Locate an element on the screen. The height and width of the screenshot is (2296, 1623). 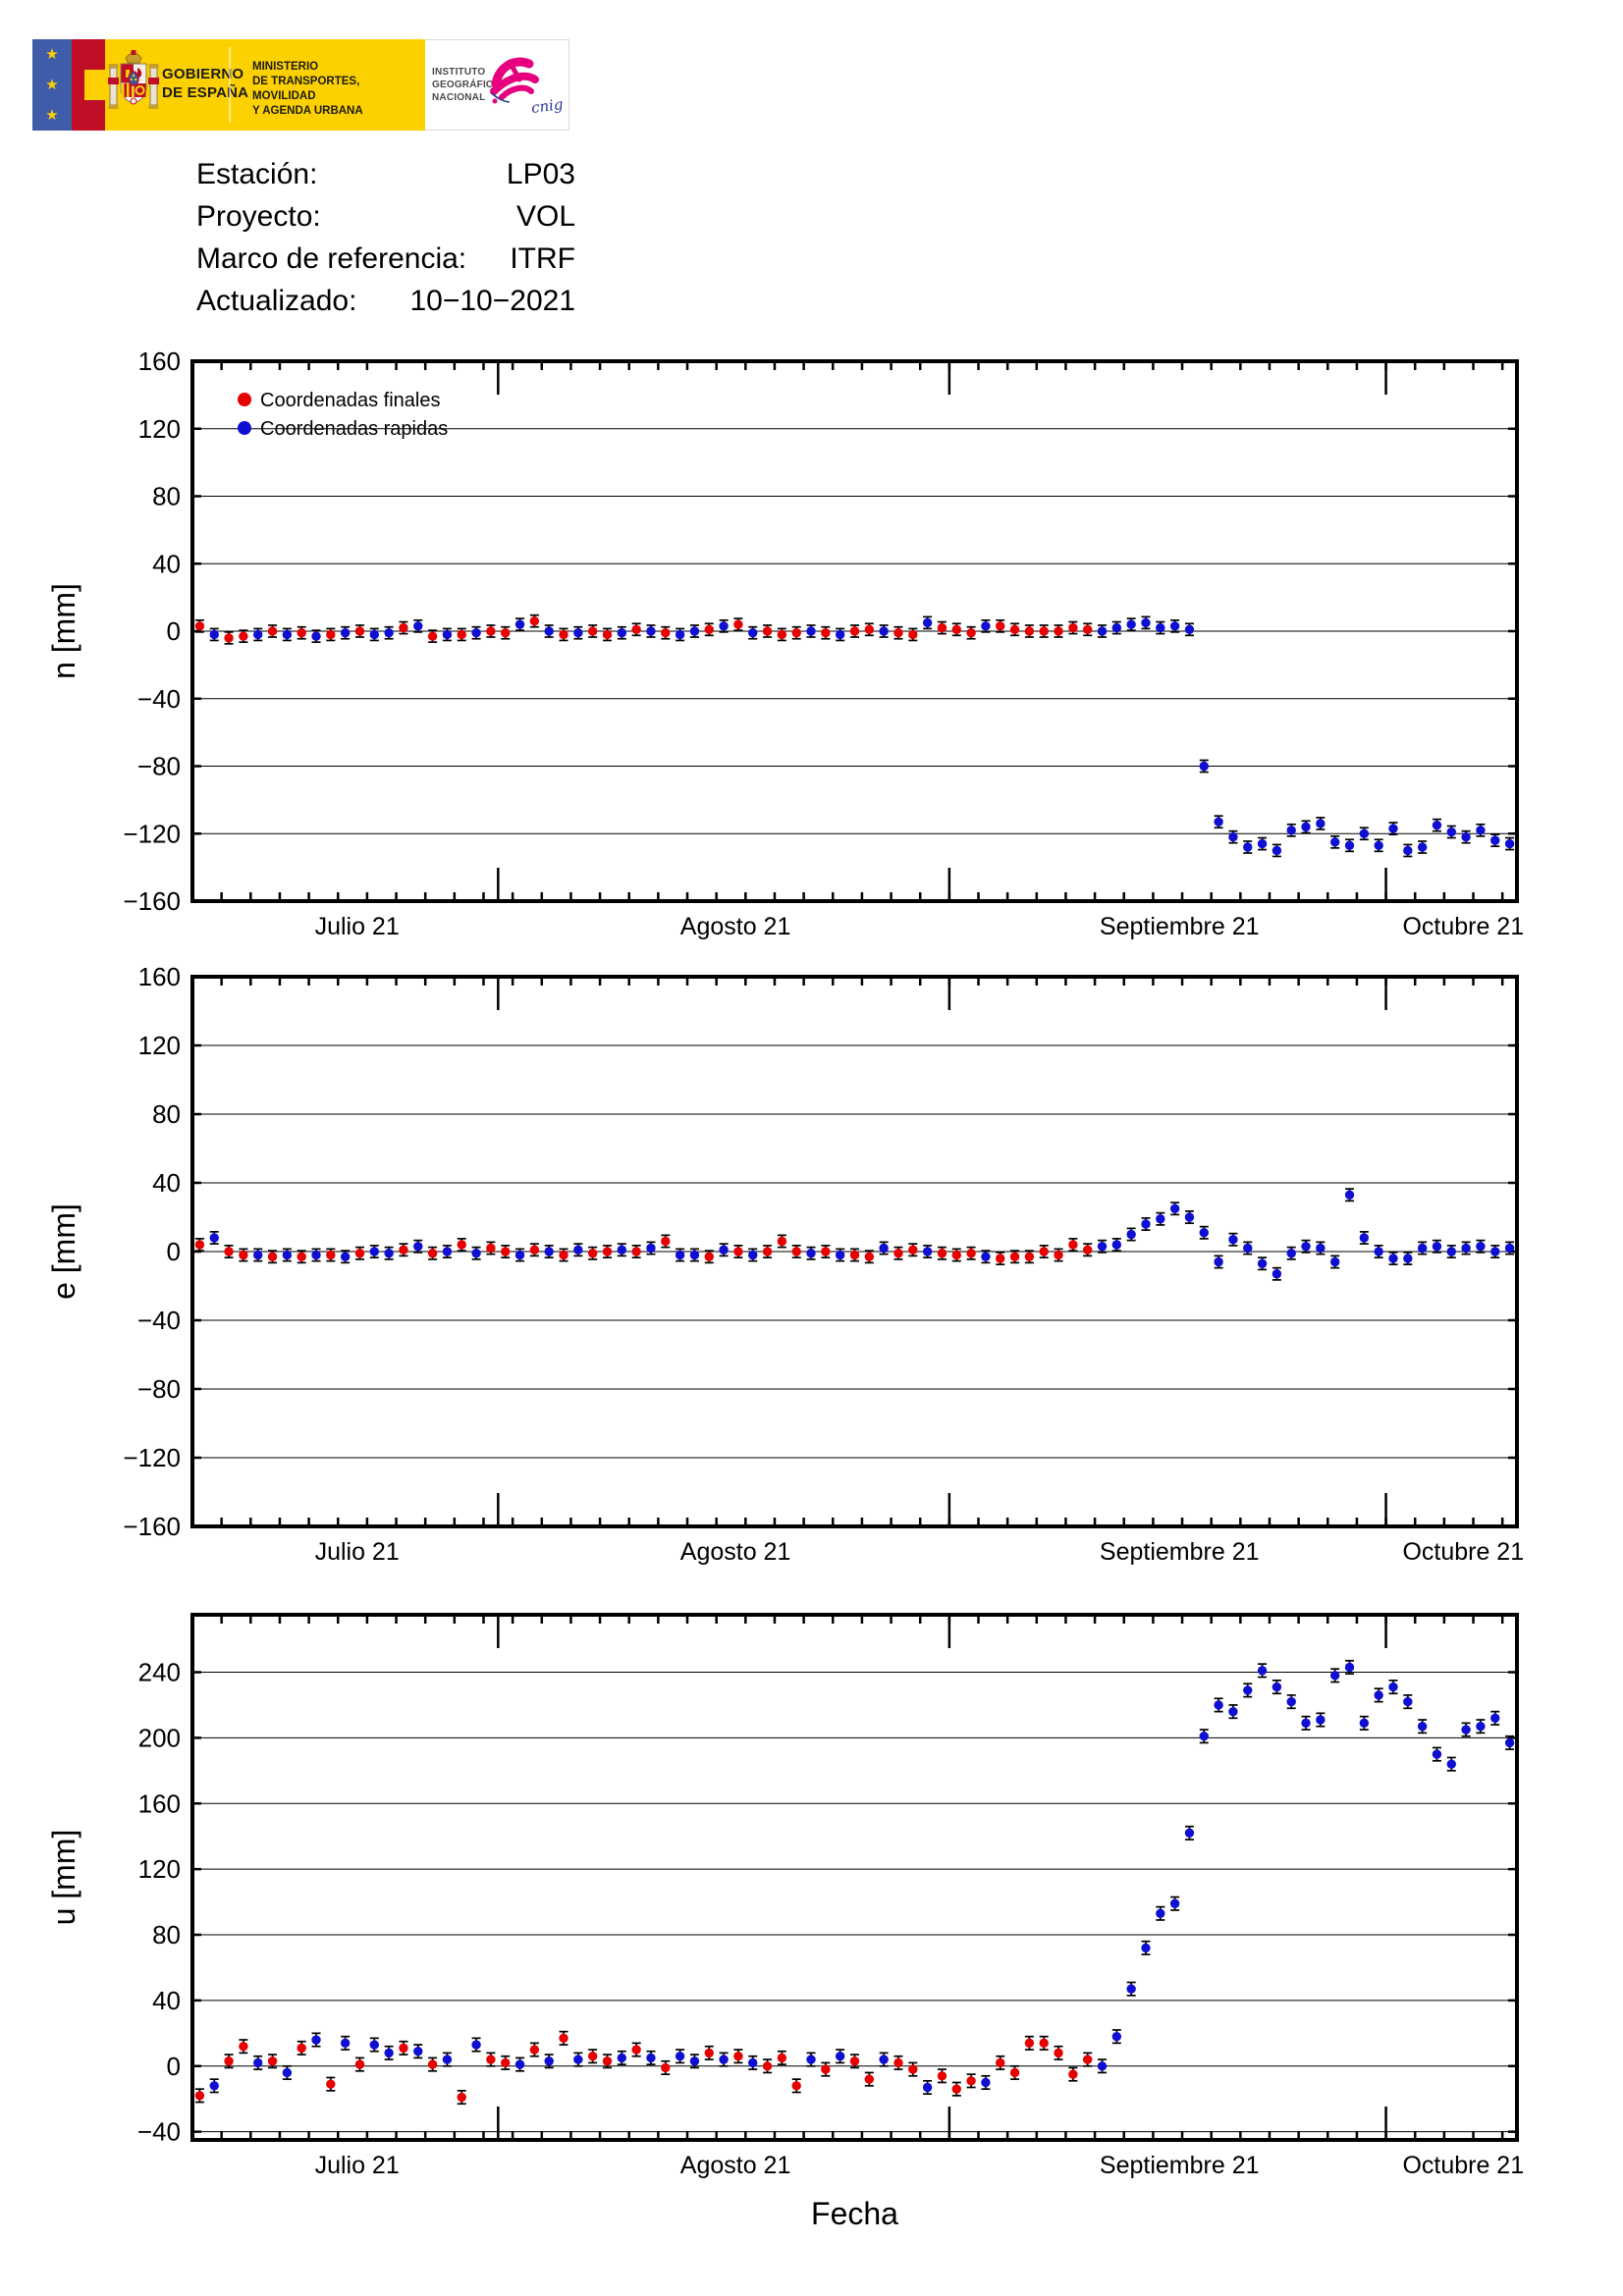
ign-label: INSTITUTO GEOGRÁFICO NACIONAL is located at coordinates (466, 85).